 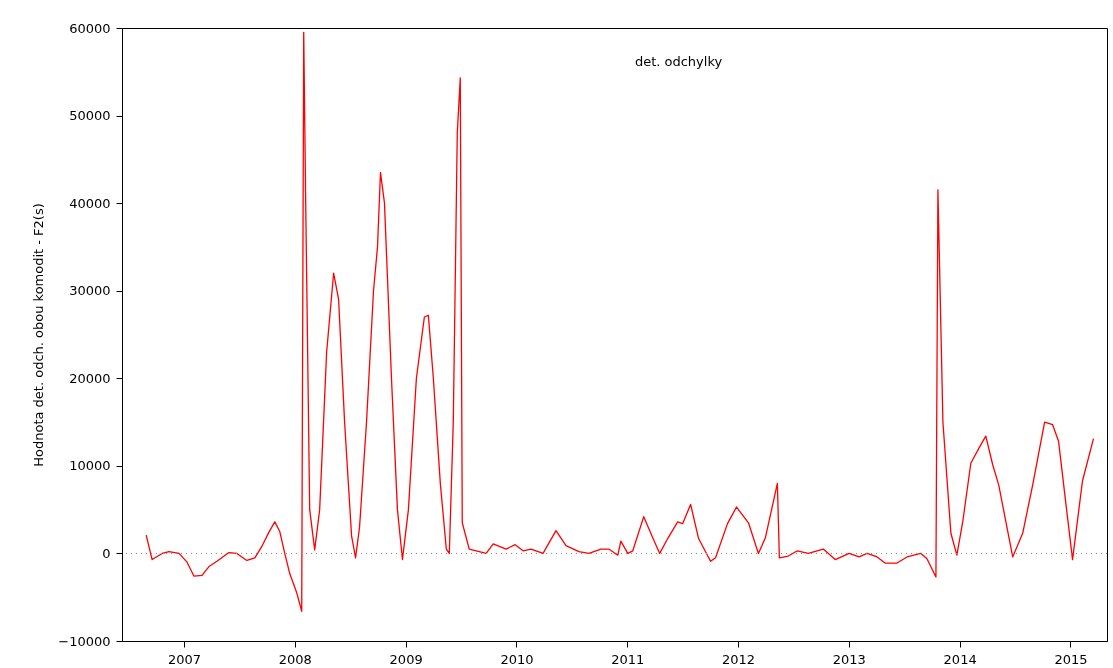 What do you see at coordinates (90, 116) in the screenshot?
I see `y-tick-label: 50000` at bounding box center [90, 116].